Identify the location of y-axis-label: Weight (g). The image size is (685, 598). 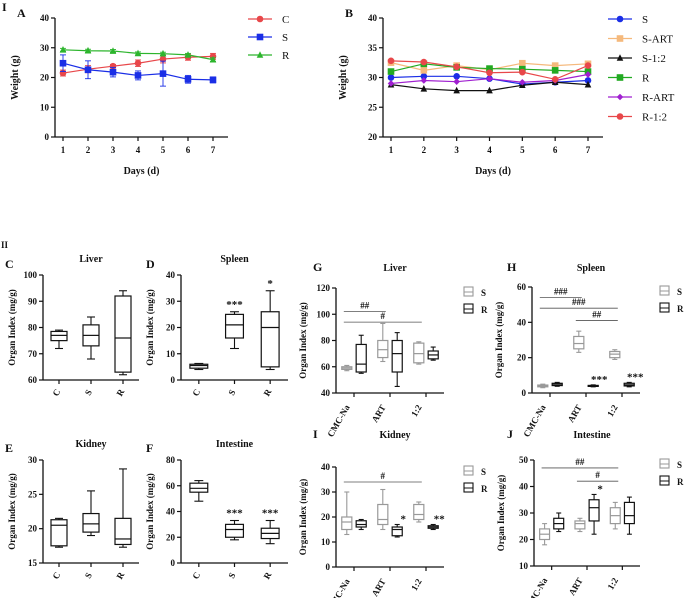
(15, 77).